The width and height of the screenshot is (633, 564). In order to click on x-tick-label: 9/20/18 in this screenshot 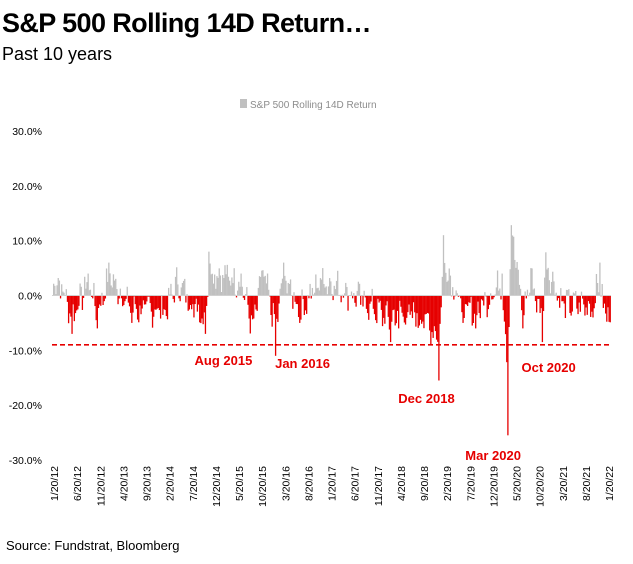, I will do `click(425, 483)`.